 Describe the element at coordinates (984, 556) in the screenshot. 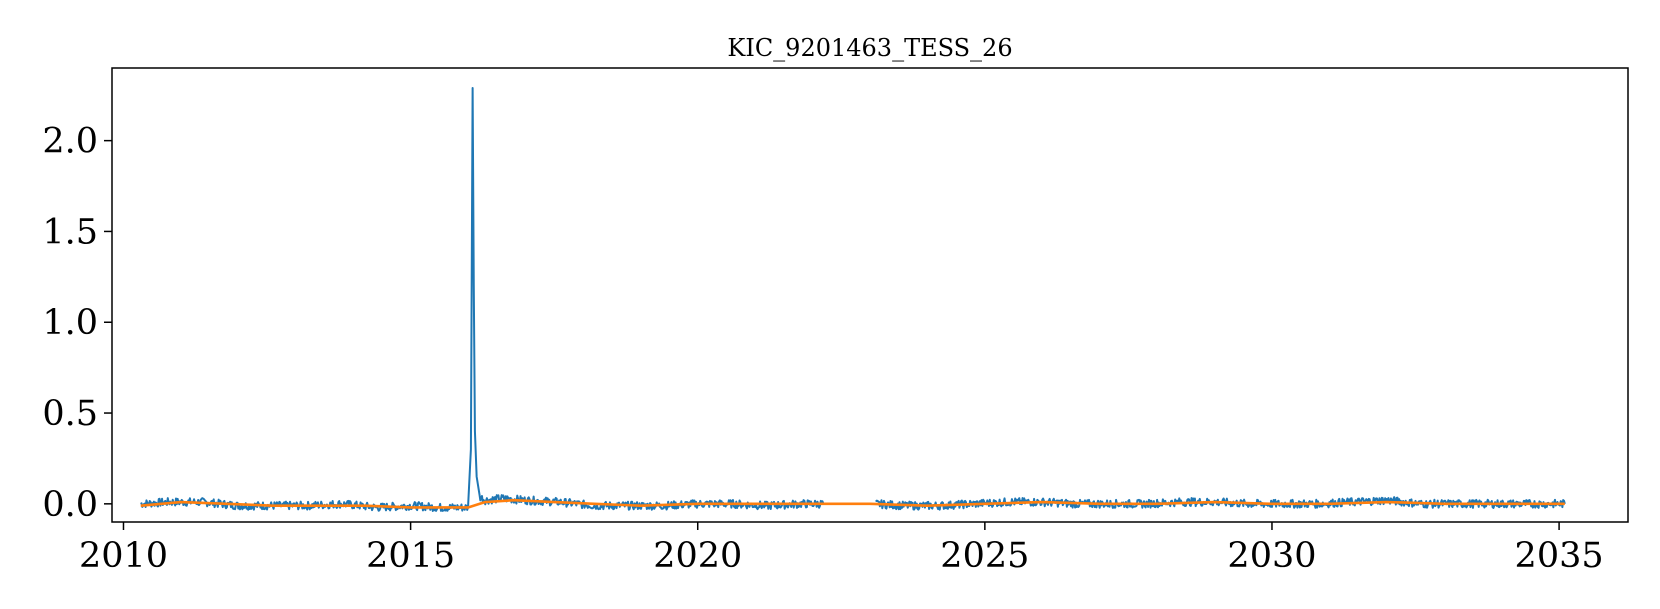

I see `x-tick-label: 2025` at that location.